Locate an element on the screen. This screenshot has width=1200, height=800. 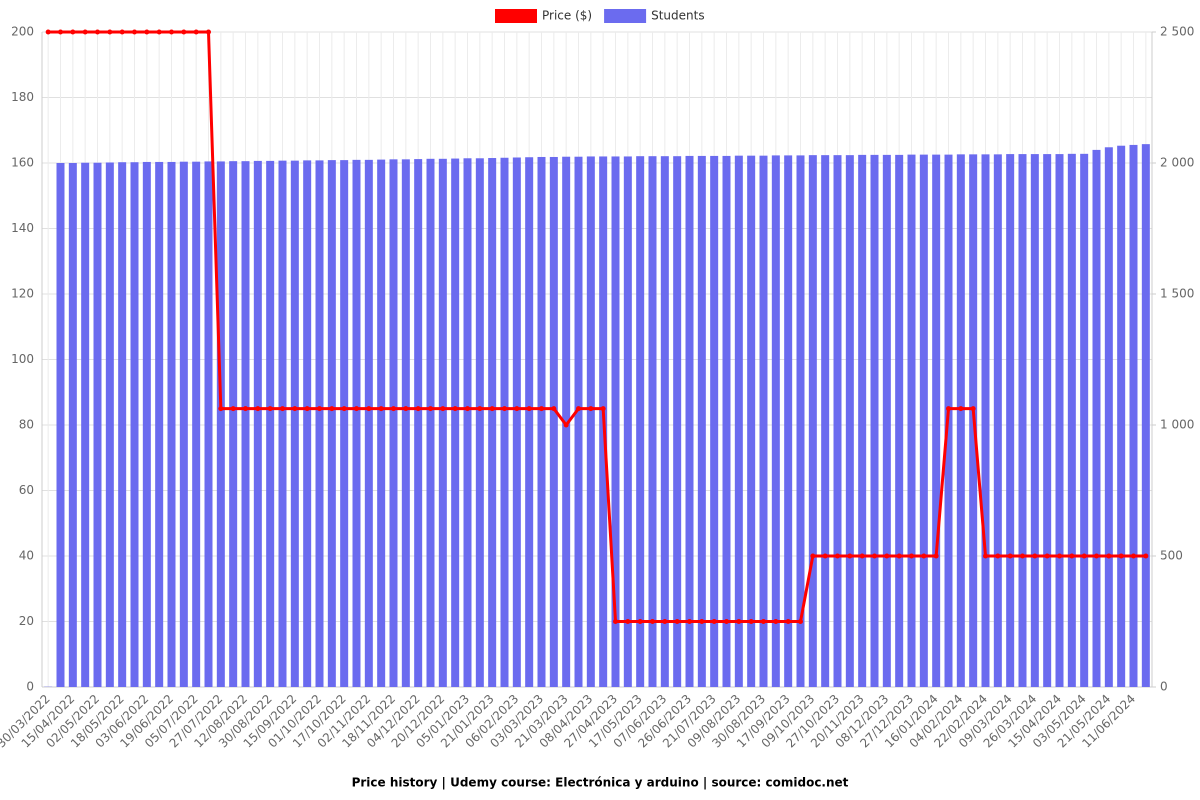
y2-tick-label: 2 500 is located at coordinates (1177, 32).